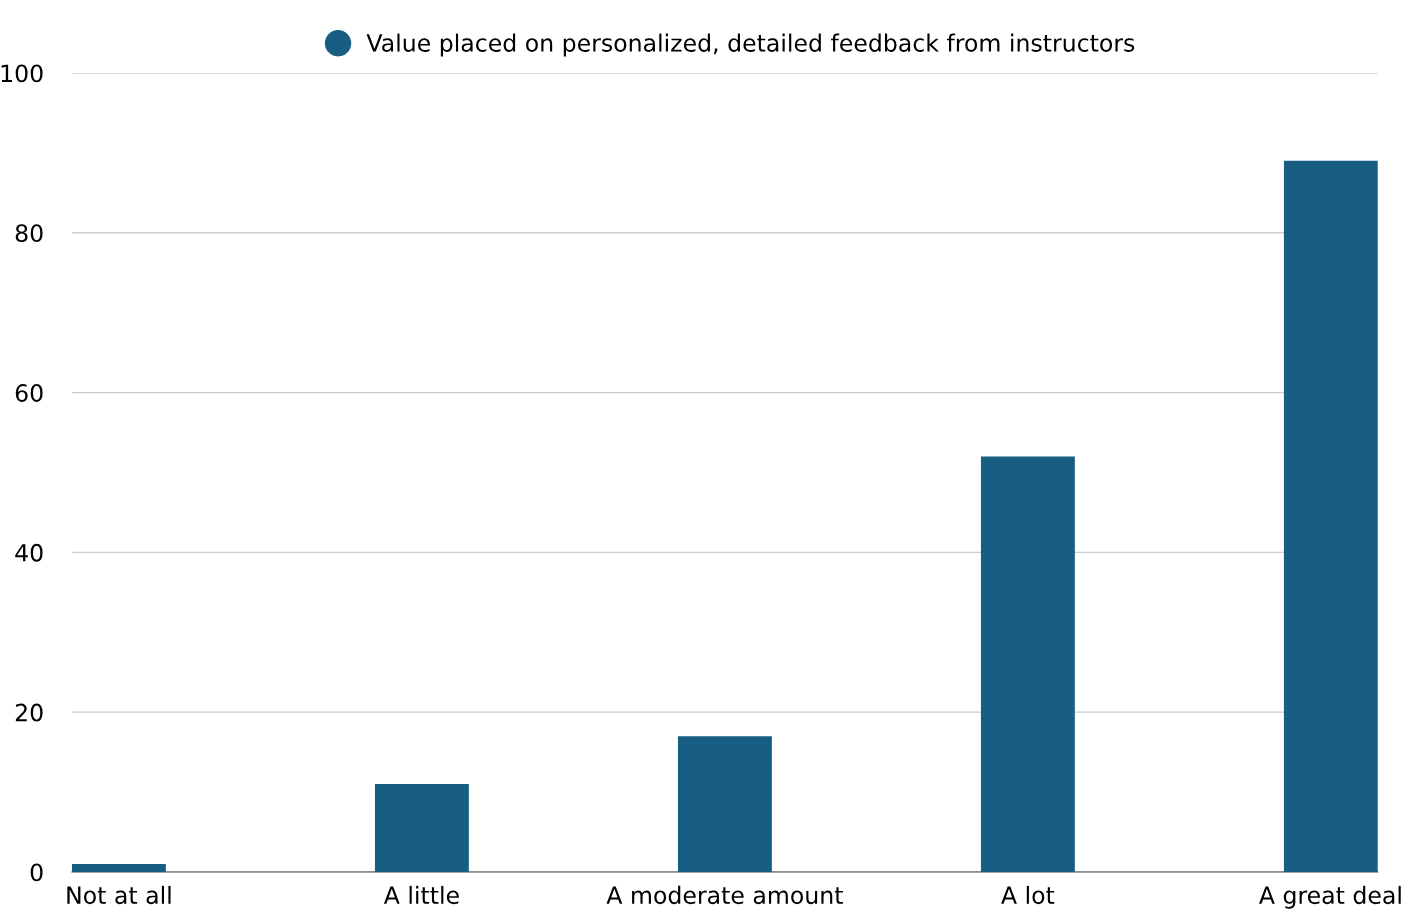 The height and width of the screenshot is (910, 1419). I want to click on y-tick-label: 20, so click(29, 712).